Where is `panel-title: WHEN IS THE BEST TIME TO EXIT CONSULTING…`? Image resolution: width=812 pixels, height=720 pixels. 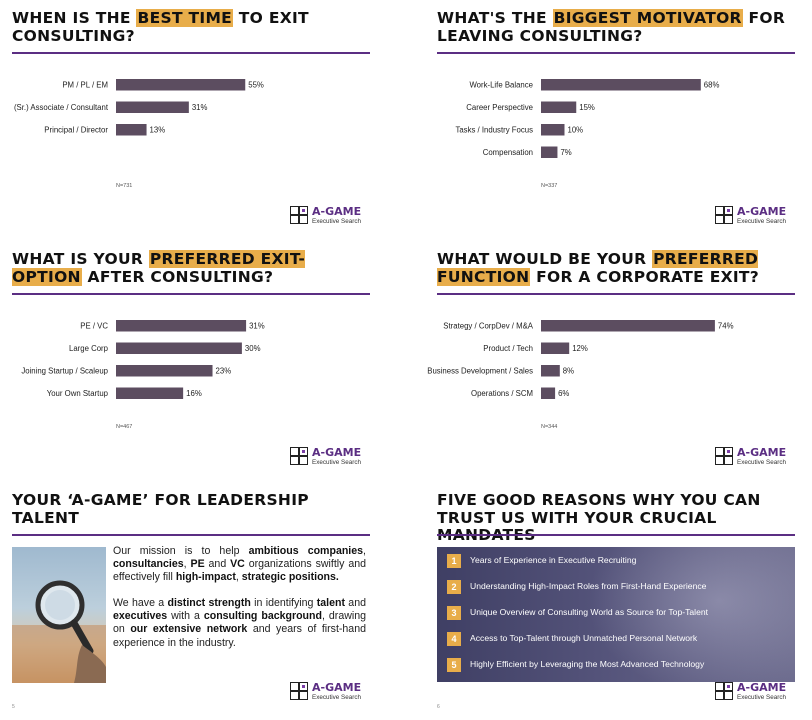 panel-title: WHEN IS THE BEST TIME TO EXIT CONSULTING… is located at coordinates (160, 27).